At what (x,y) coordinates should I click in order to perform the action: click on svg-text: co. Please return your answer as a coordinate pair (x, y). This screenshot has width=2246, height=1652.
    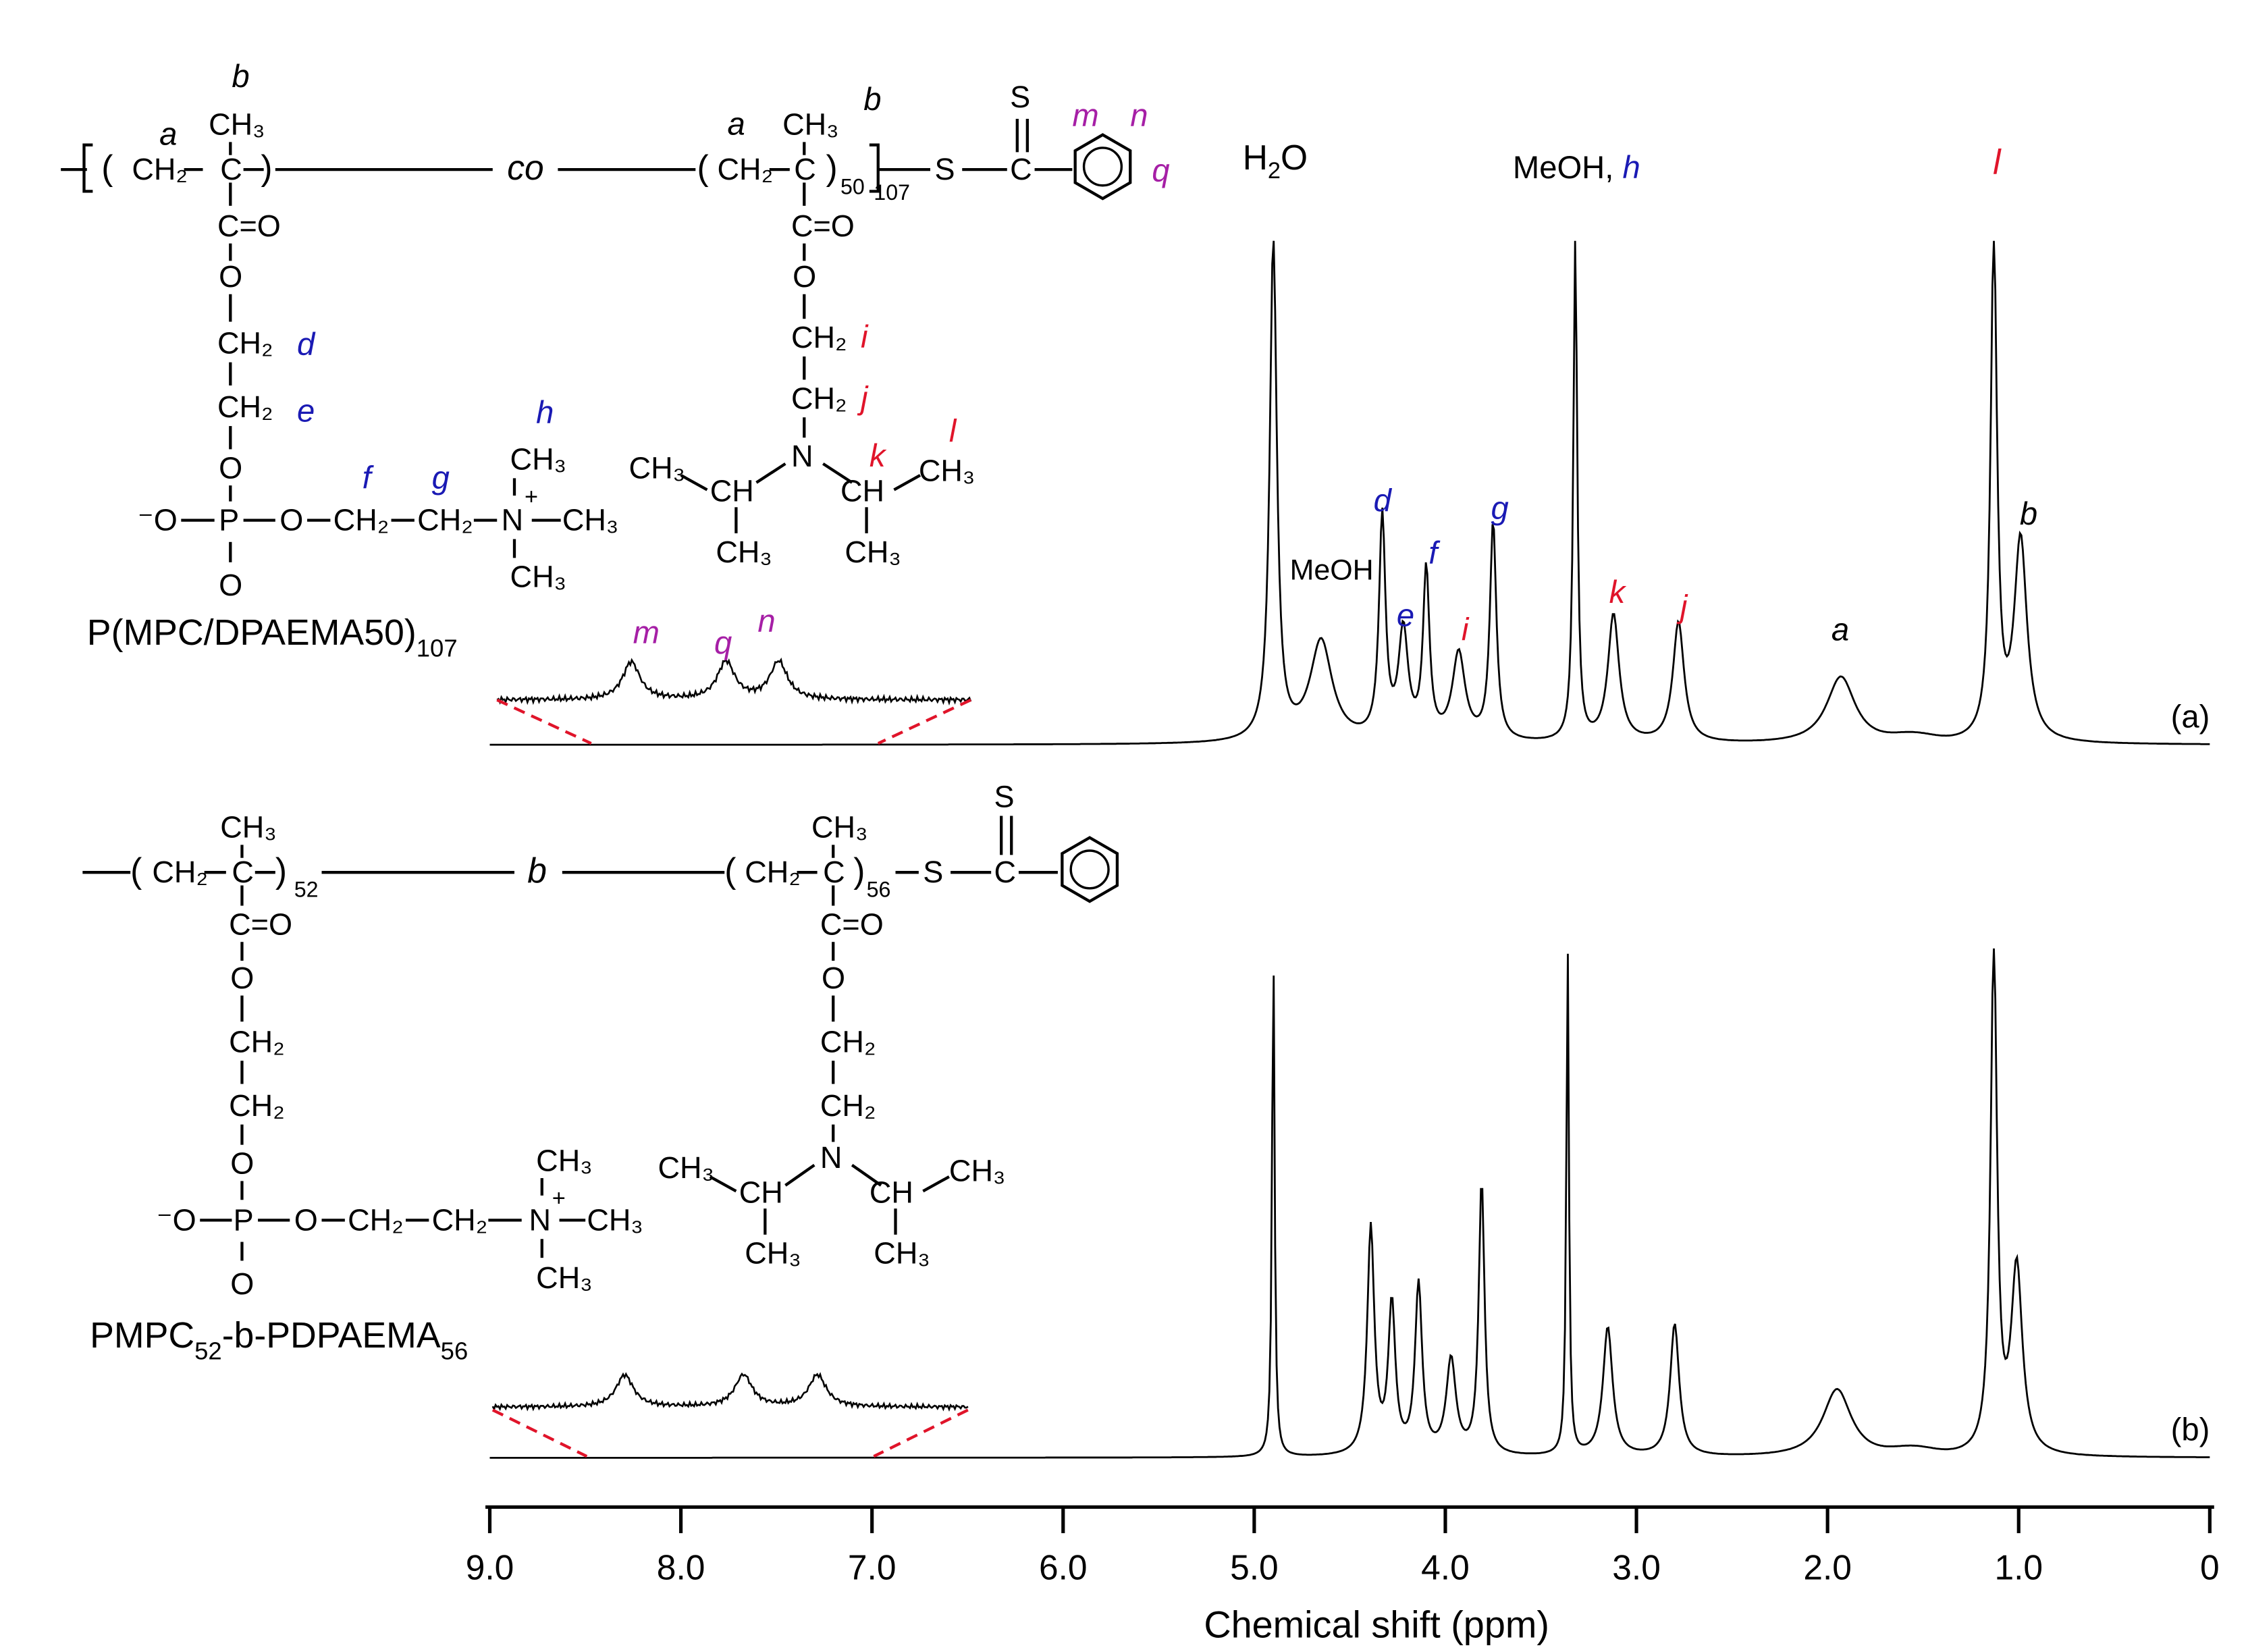
    Looking at the image, I should click on (525, 167).